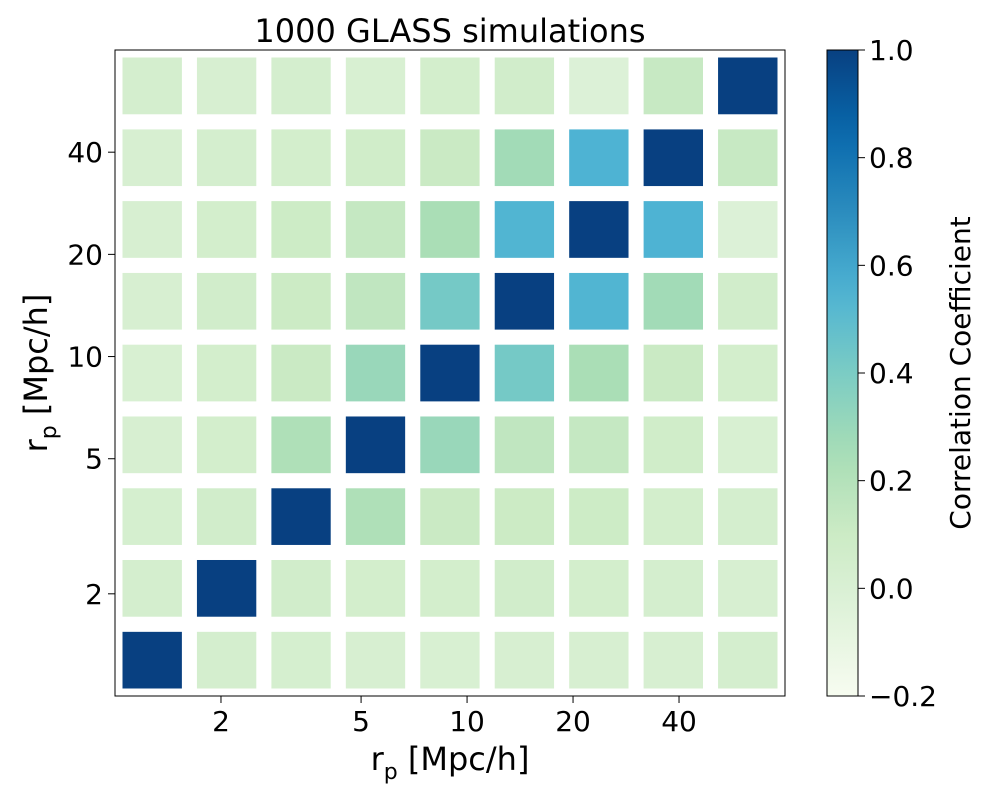 Image resolution: width=1000 pixels, height=804 pixels. I want to click on y-tick-label: 40, so click(85, 152).